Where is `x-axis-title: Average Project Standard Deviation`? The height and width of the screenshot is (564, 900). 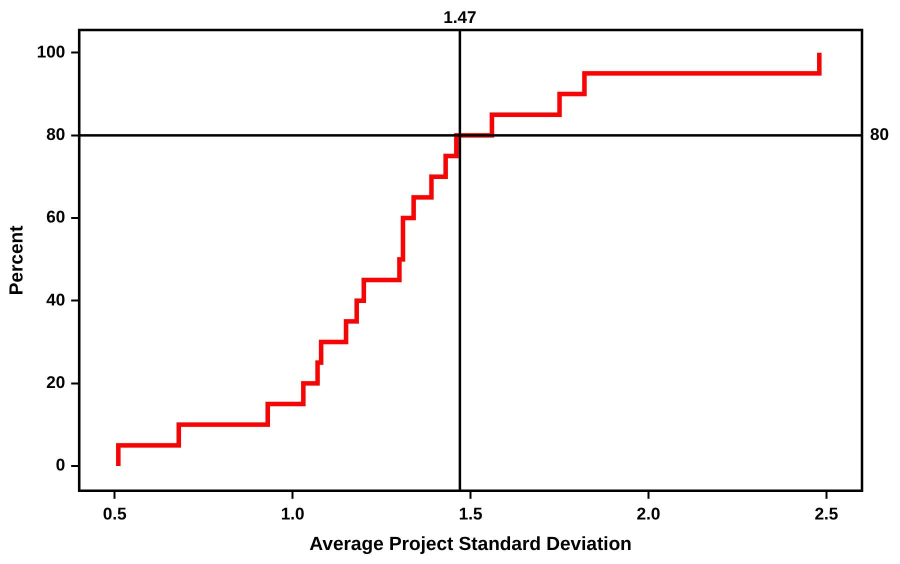
x-axis-title: Average Project Standard Deviation is located at coordinates (470, 544).